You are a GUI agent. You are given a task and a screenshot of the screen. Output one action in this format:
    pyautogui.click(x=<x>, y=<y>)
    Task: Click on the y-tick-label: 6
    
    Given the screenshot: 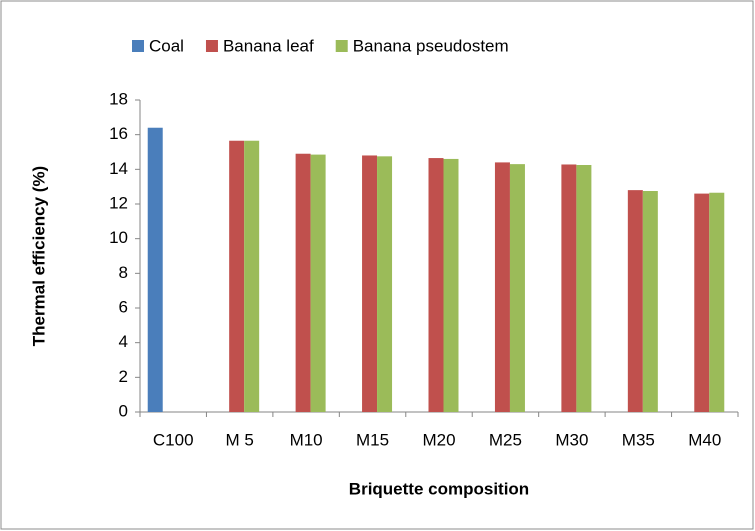 What is the action you would take?
    pyautogui.click(x=123, y=306)
    